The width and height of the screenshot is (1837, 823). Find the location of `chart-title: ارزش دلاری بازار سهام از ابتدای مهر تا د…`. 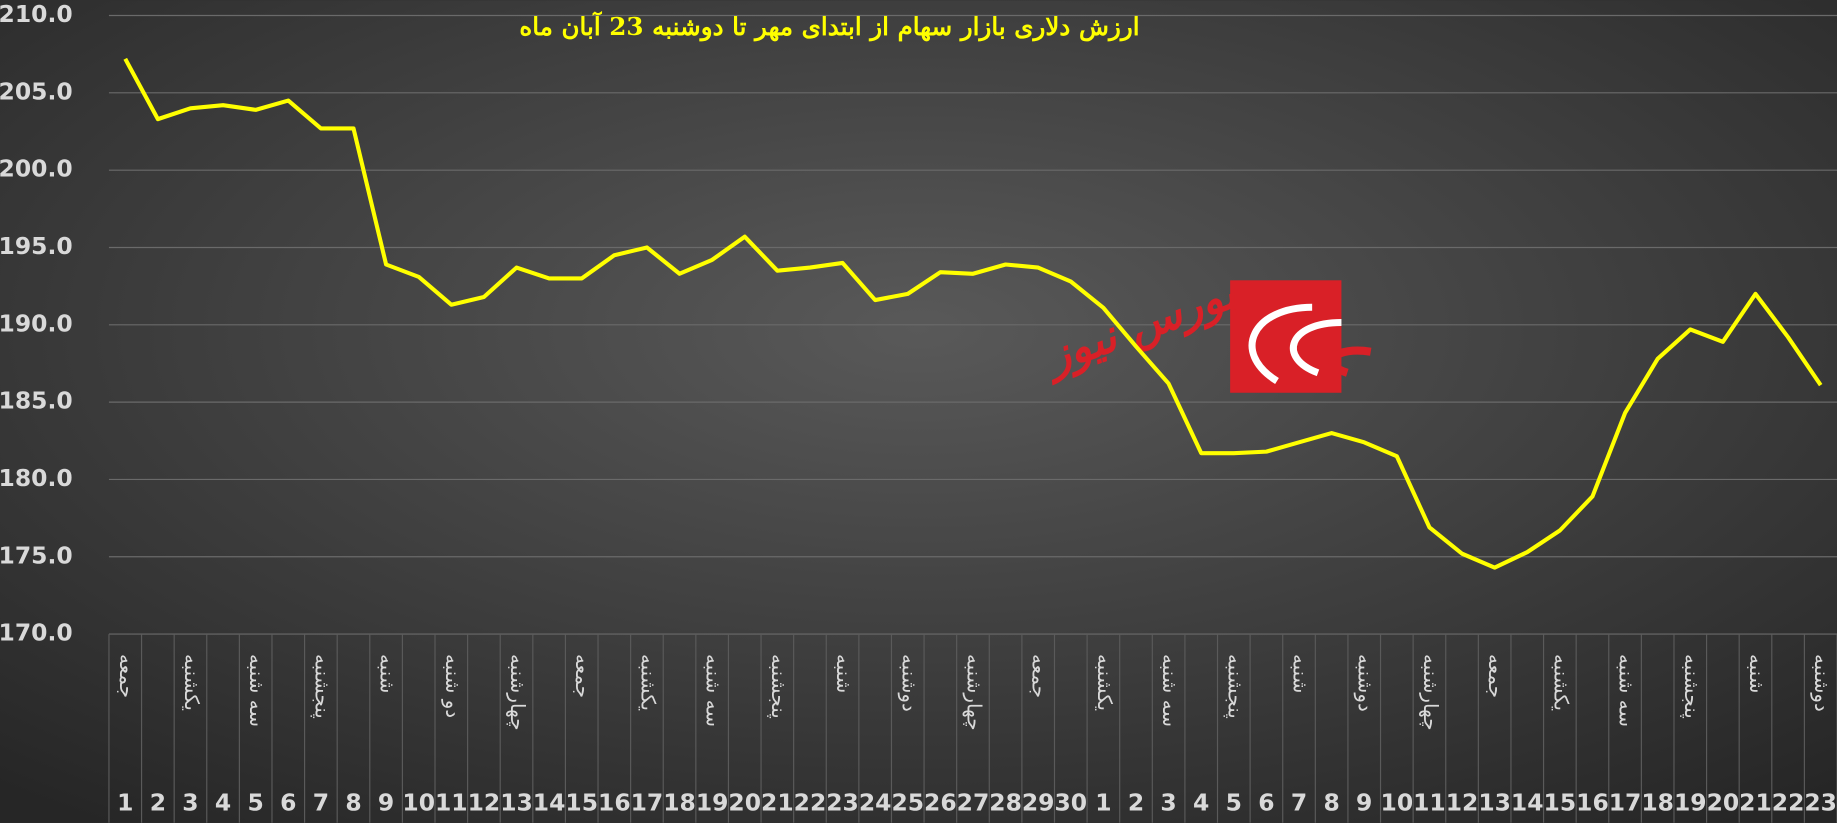

chart-title: ارزش دلاری بازار سهام از ابتدای مهر تا د… is located at coordinates (829, 26).